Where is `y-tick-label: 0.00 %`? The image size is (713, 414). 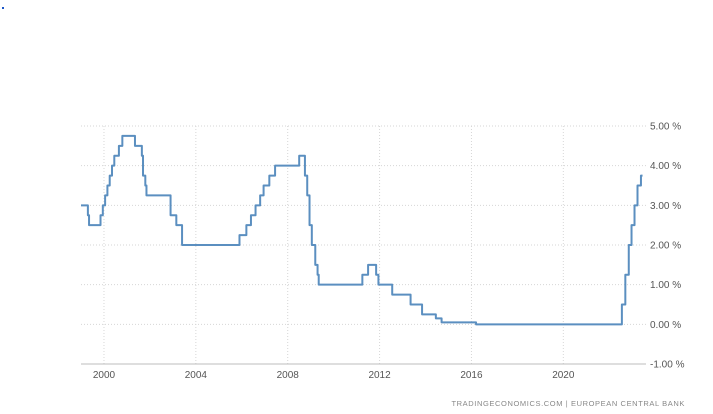
y-tick-label: 0.00 % is located at coordinates (665, 325).